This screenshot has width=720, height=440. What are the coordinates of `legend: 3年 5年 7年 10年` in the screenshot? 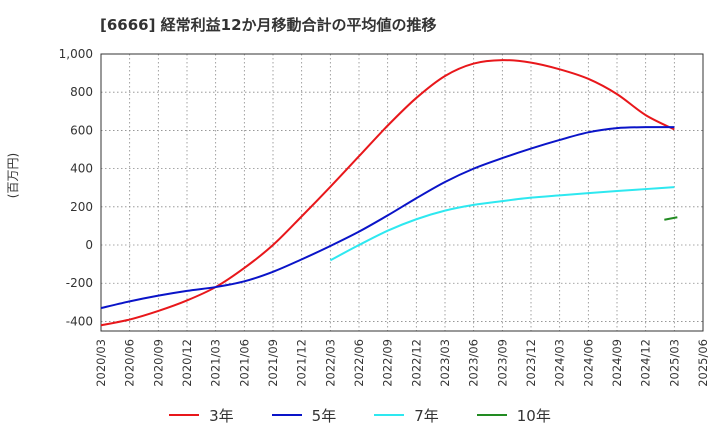 It's located at (360, 415).